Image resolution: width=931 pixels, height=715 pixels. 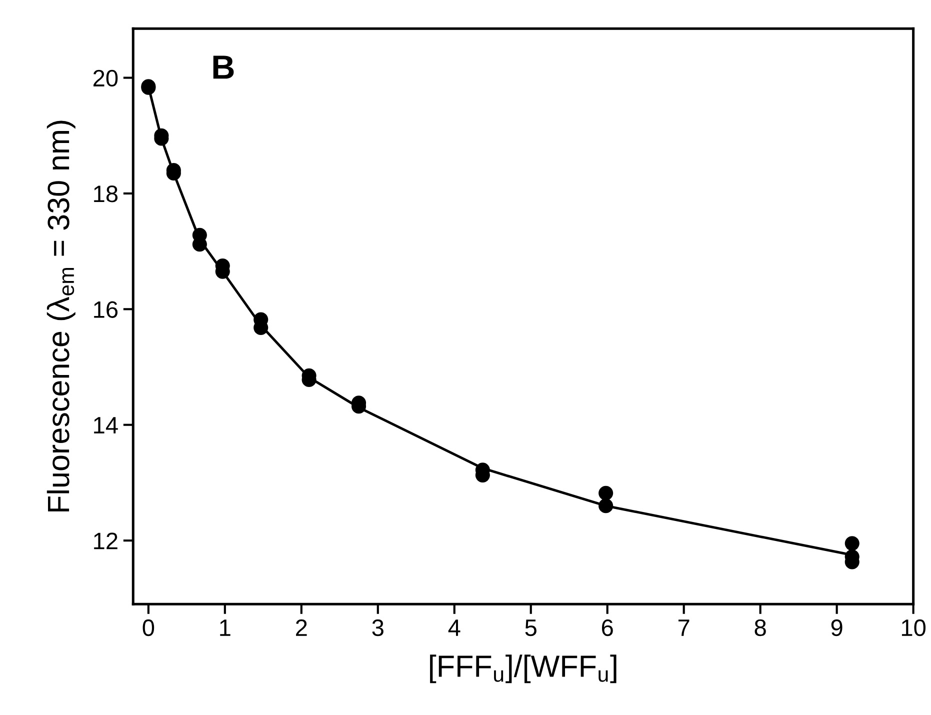 What do you see at coordinates (914, 627) in the screenshot?
I see `x-tick-label: 10` at bounding box center [914, 627].